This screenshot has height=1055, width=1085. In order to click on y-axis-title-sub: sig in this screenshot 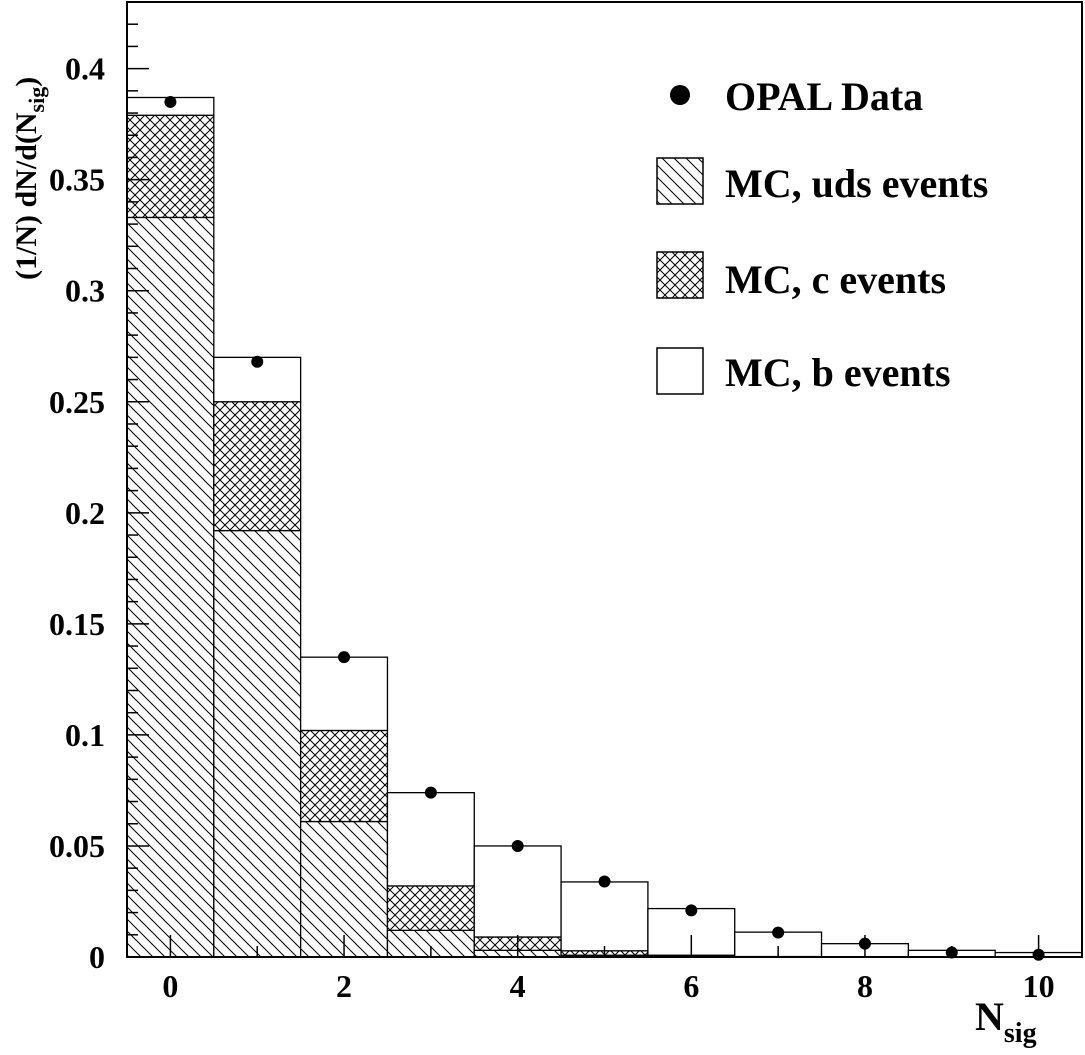, I will do `click(36, 100)`.